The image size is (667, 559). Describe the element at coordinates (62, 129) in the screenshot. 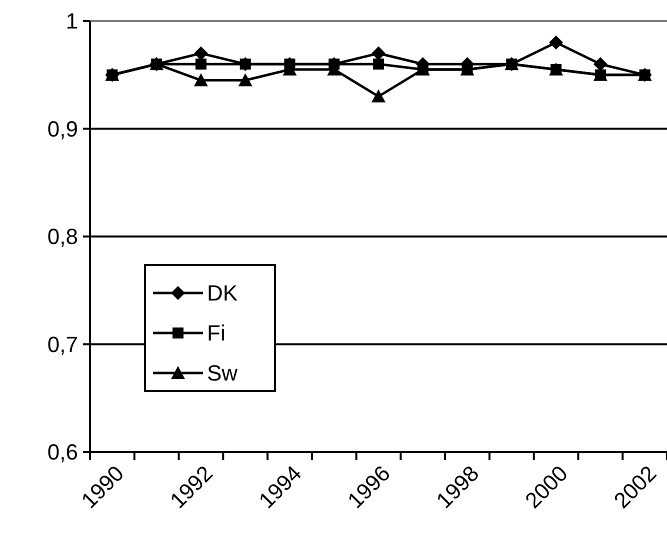

I see `y-tick-label: 0,9` at that location.